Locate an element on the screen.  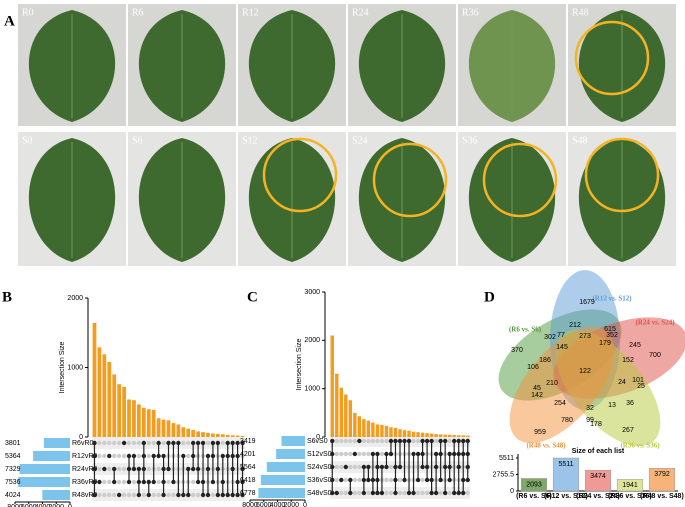
set-size-label: 6418 is located at coordinates (248, 480).